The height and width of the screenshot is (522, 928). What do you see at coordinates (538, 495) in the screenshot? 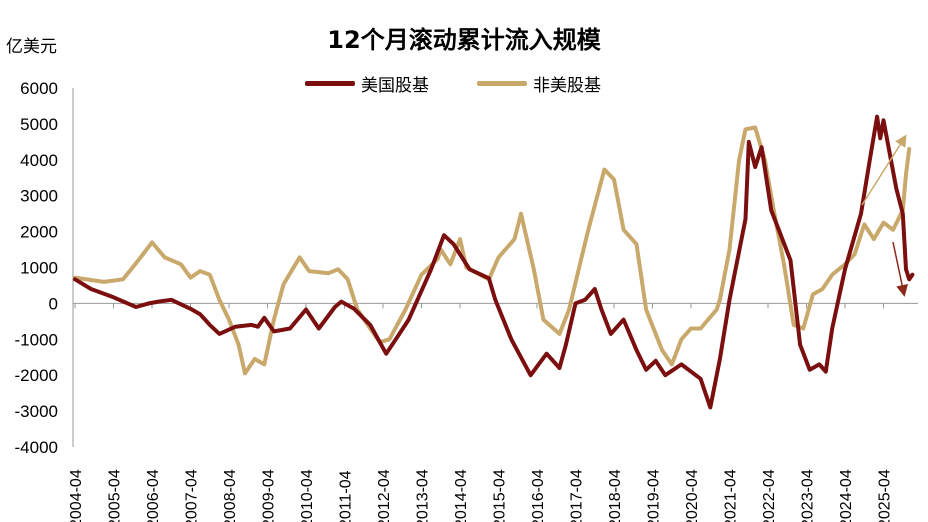
I see `x-tick-label: 2016-04` at bounding box center [538, 495].